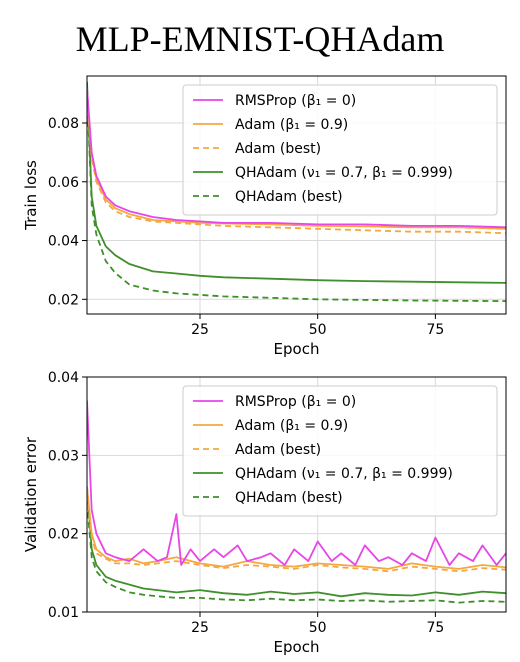  What do you see at coordinates (63, 613) in the screenshot?
I see `y-tick-label: 0.01` at bounding box center [63, 613].